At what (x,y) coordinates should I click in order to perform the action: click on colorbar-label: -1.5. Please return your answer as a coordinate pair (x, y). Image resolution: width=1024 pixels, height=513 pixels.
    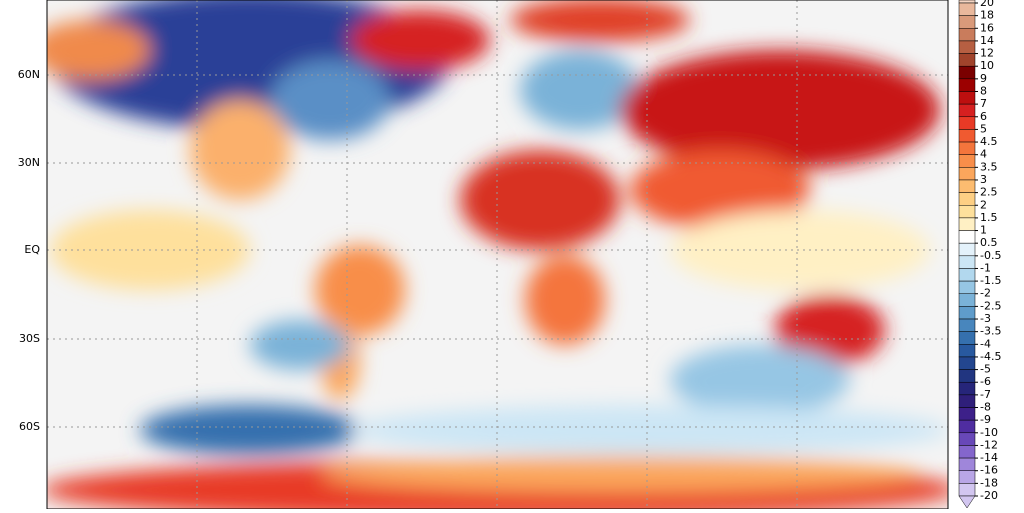
    Looking at the image, I should click on (990, 280).